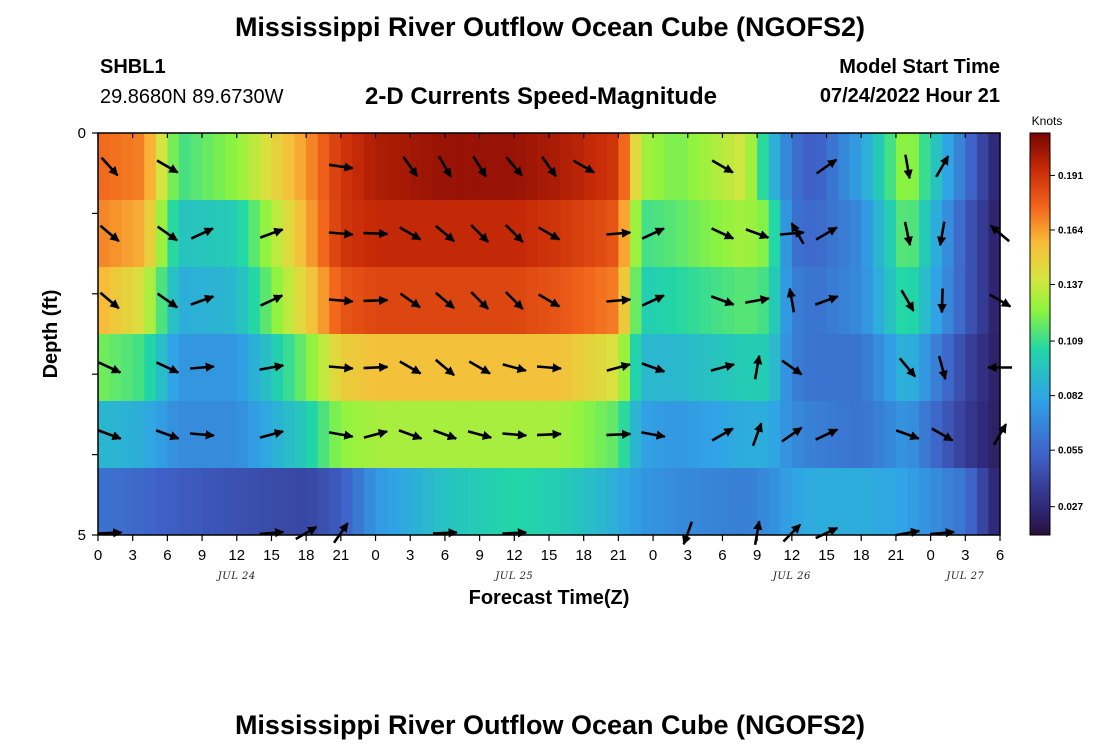  I want to click on x-tick-label: 21, so click(618, 555).